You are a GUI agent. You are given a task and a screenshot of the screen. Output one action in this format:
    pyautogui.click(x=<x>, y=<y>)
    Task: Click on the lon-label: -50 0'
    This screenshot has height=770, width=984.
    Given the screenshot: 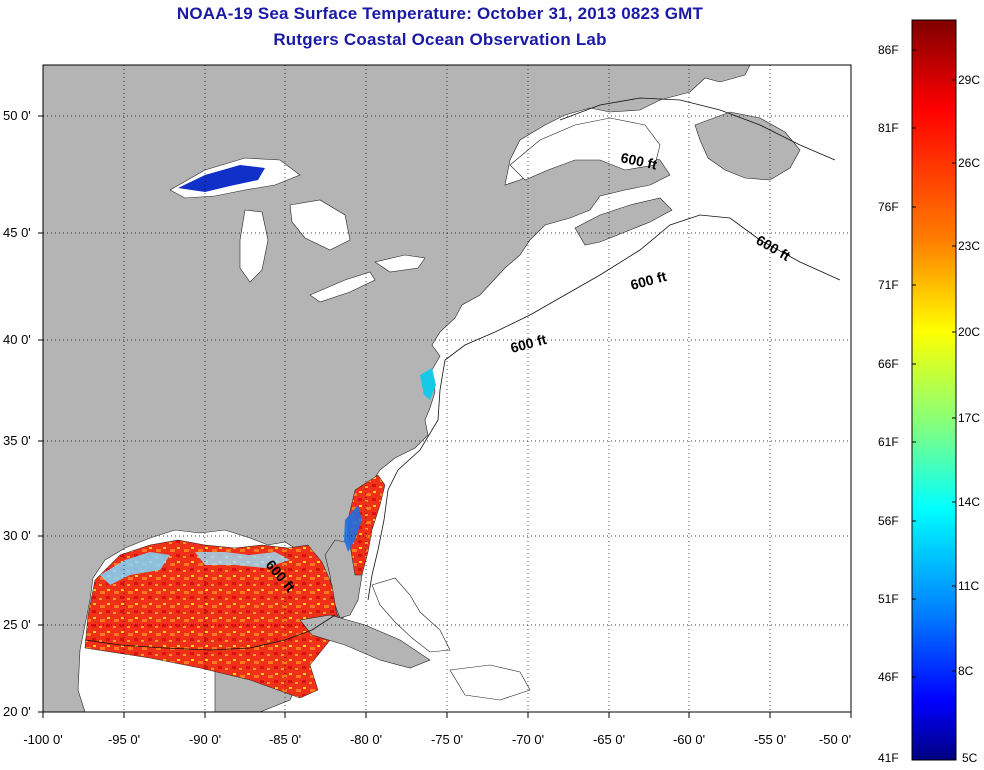 What is the action you would take?
    pyautogui.click(x=835, y=739)
    